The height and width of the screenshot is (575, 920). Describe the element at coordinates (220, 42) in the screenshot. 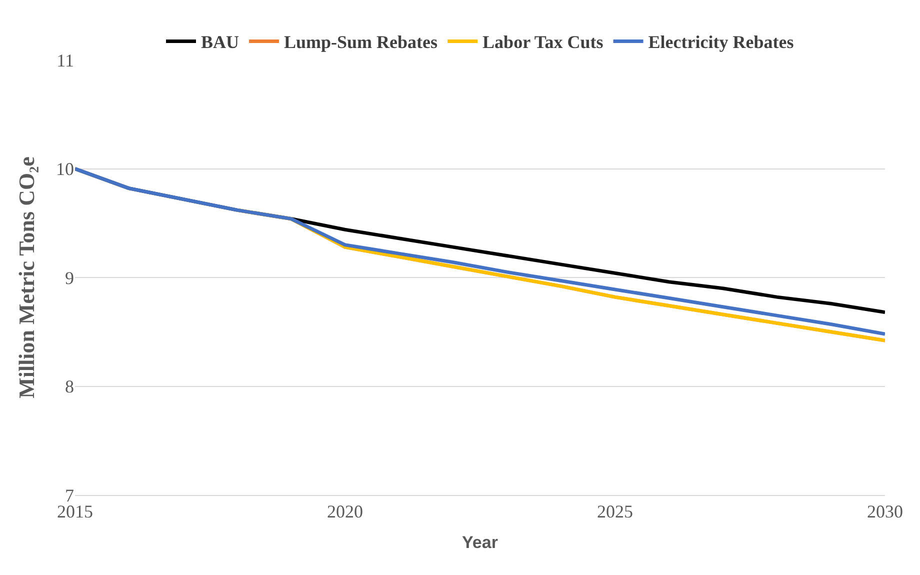

I see `legend-label: BAU` at that location.